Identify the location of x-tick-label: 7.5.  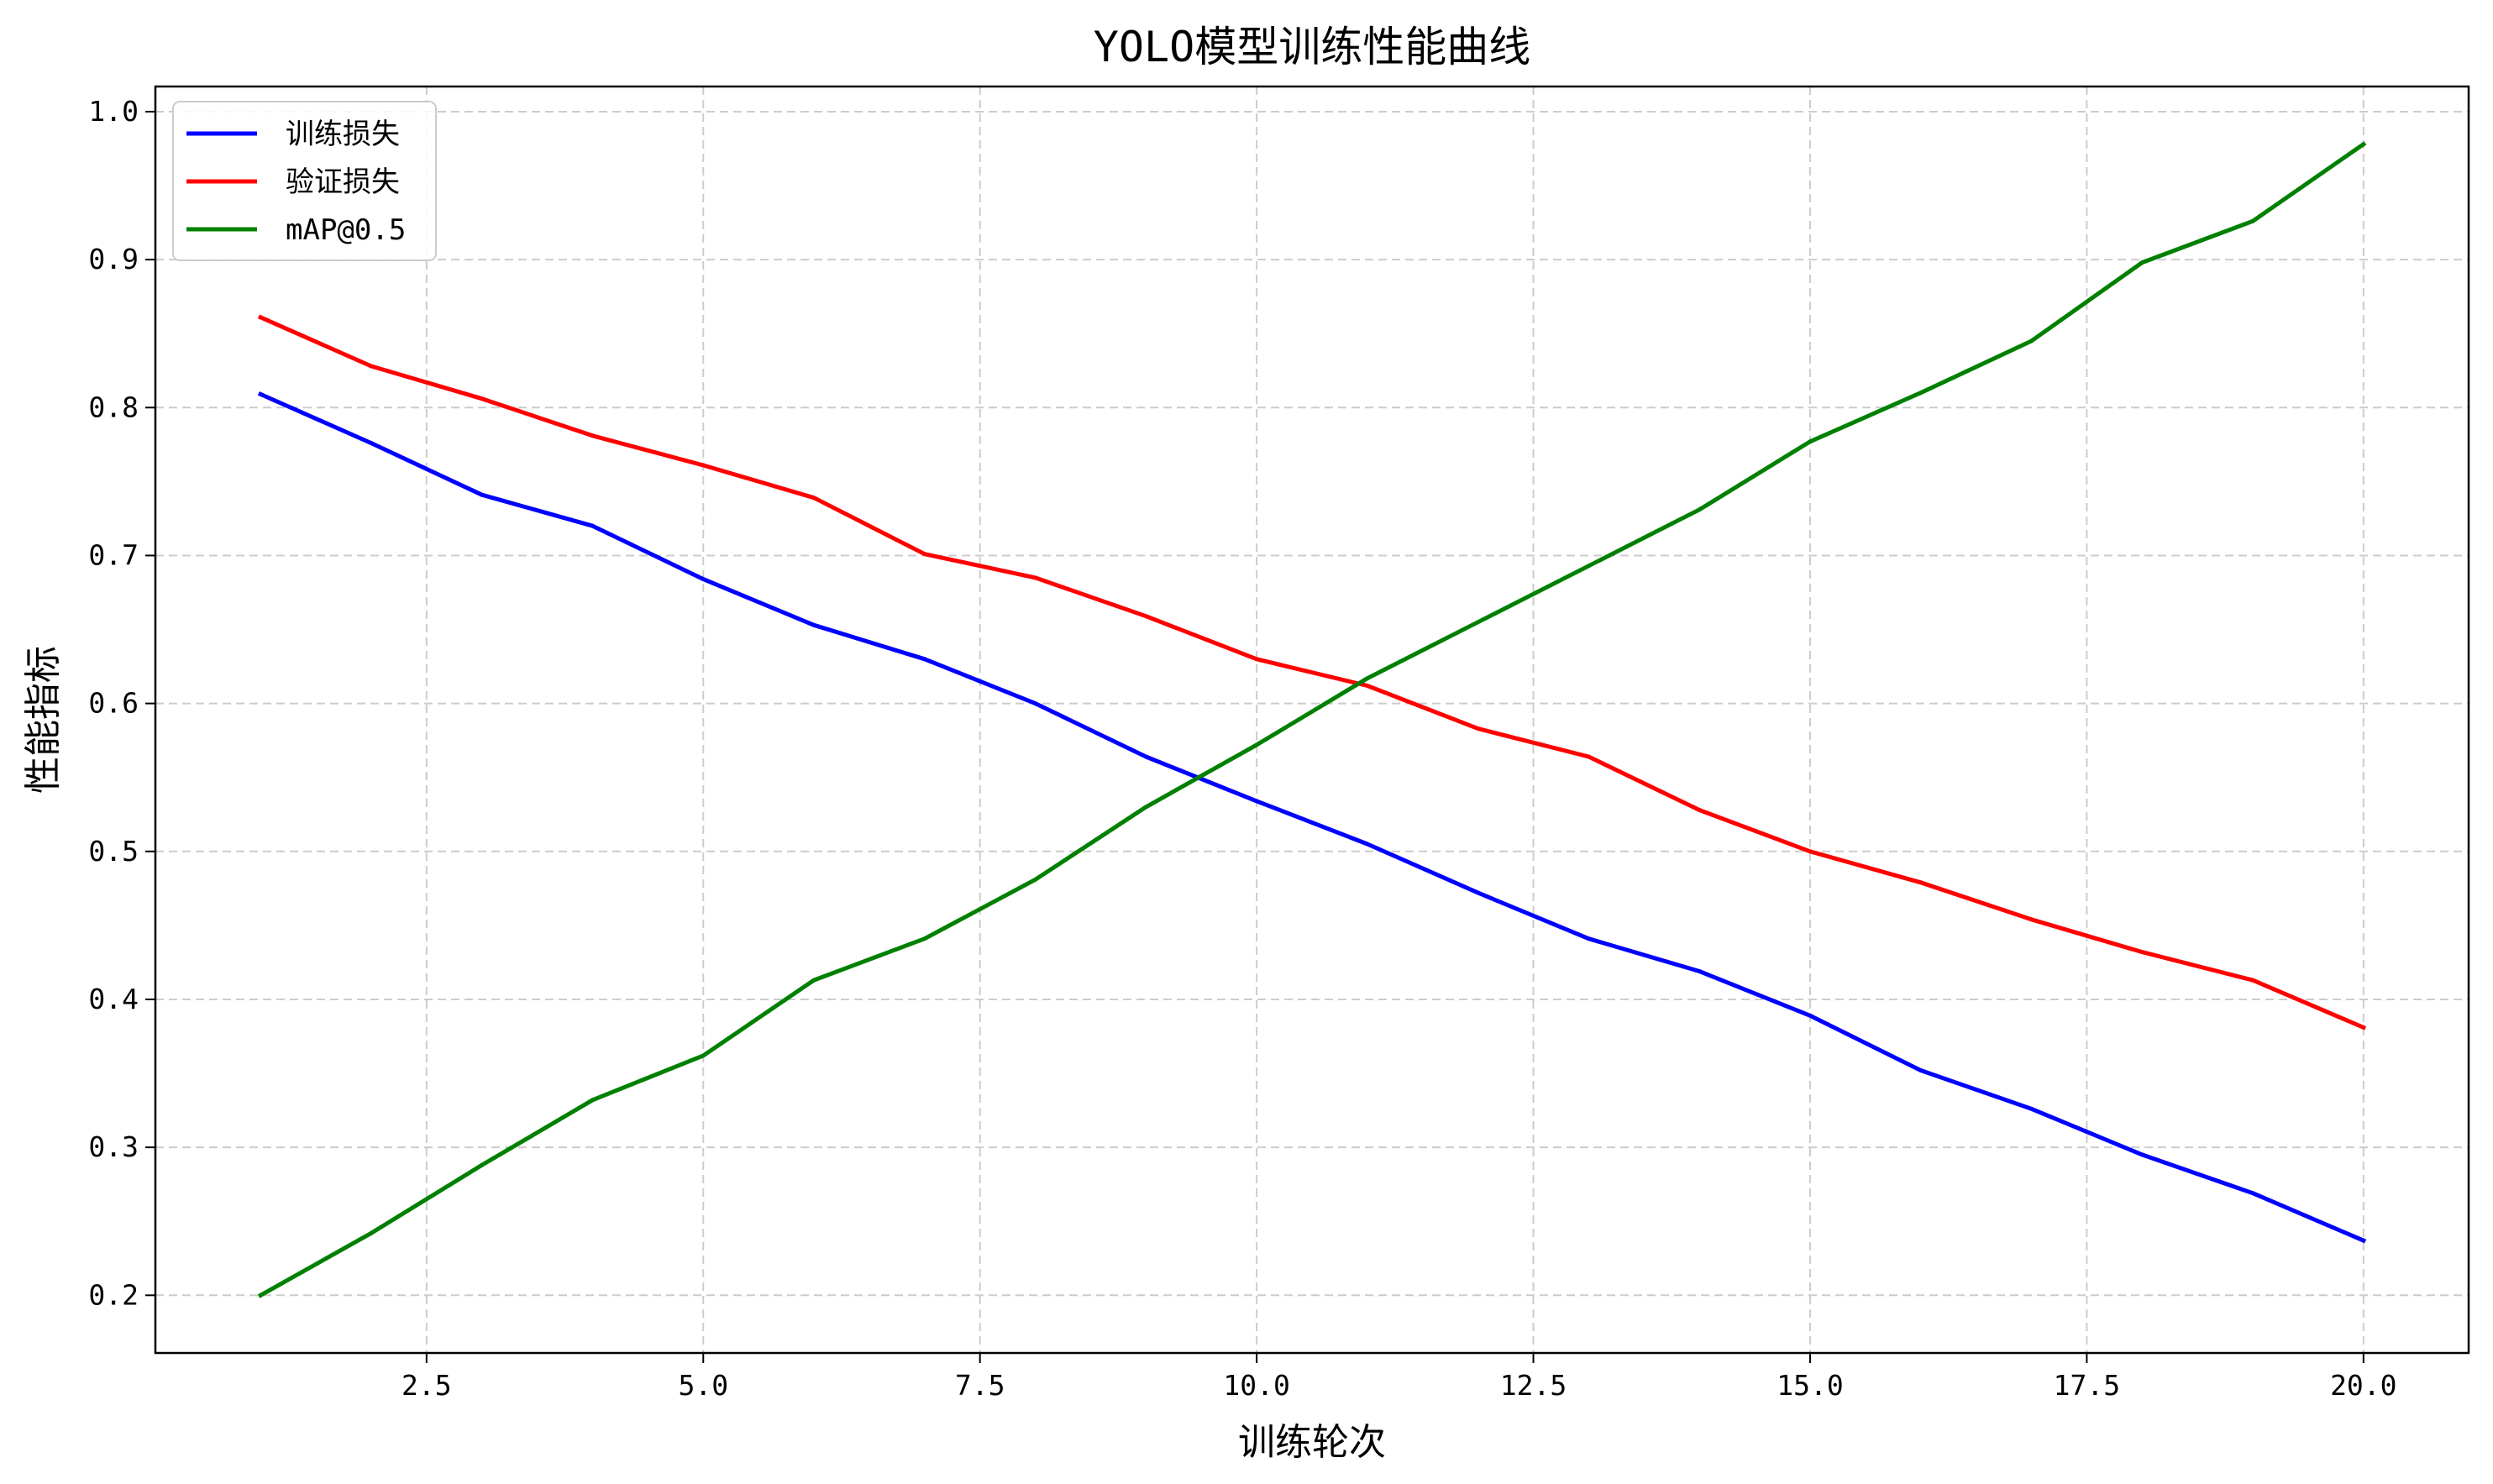
(980, 1386).